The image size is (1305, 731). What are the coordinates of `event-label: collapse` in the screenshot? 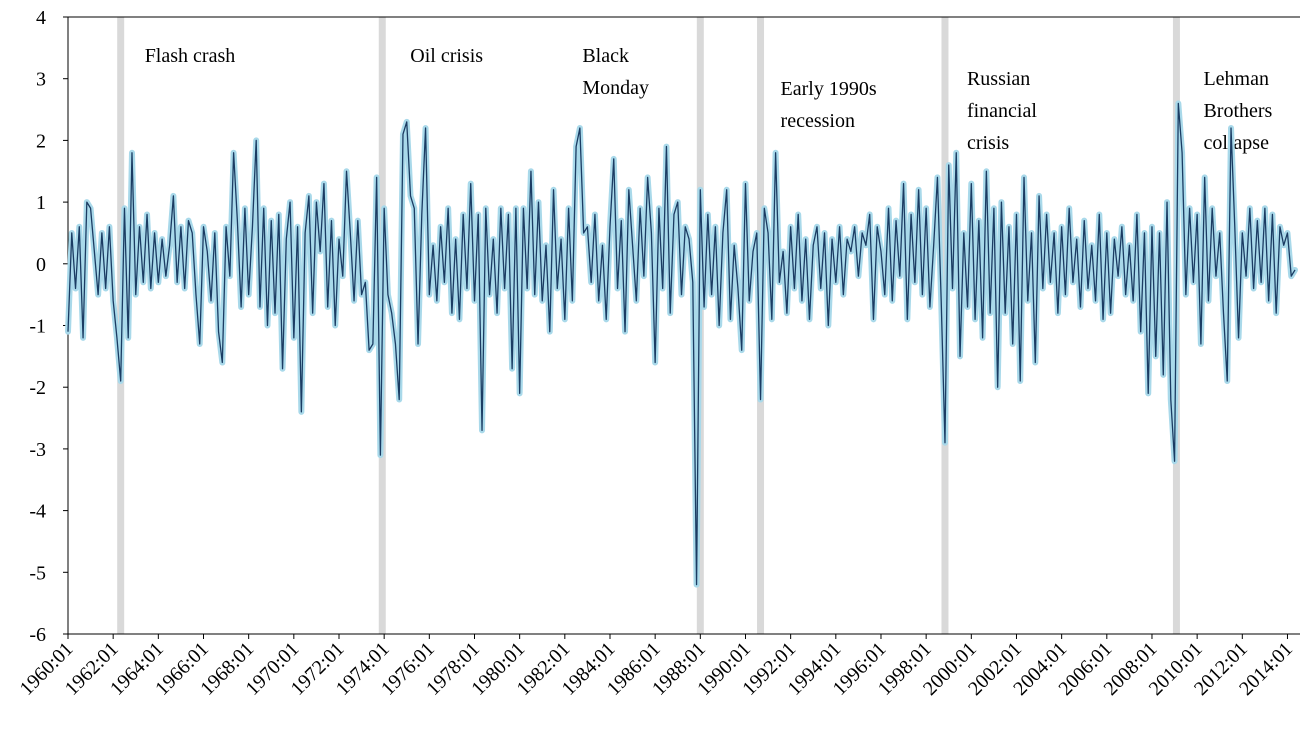 It's located at (1236, 143).